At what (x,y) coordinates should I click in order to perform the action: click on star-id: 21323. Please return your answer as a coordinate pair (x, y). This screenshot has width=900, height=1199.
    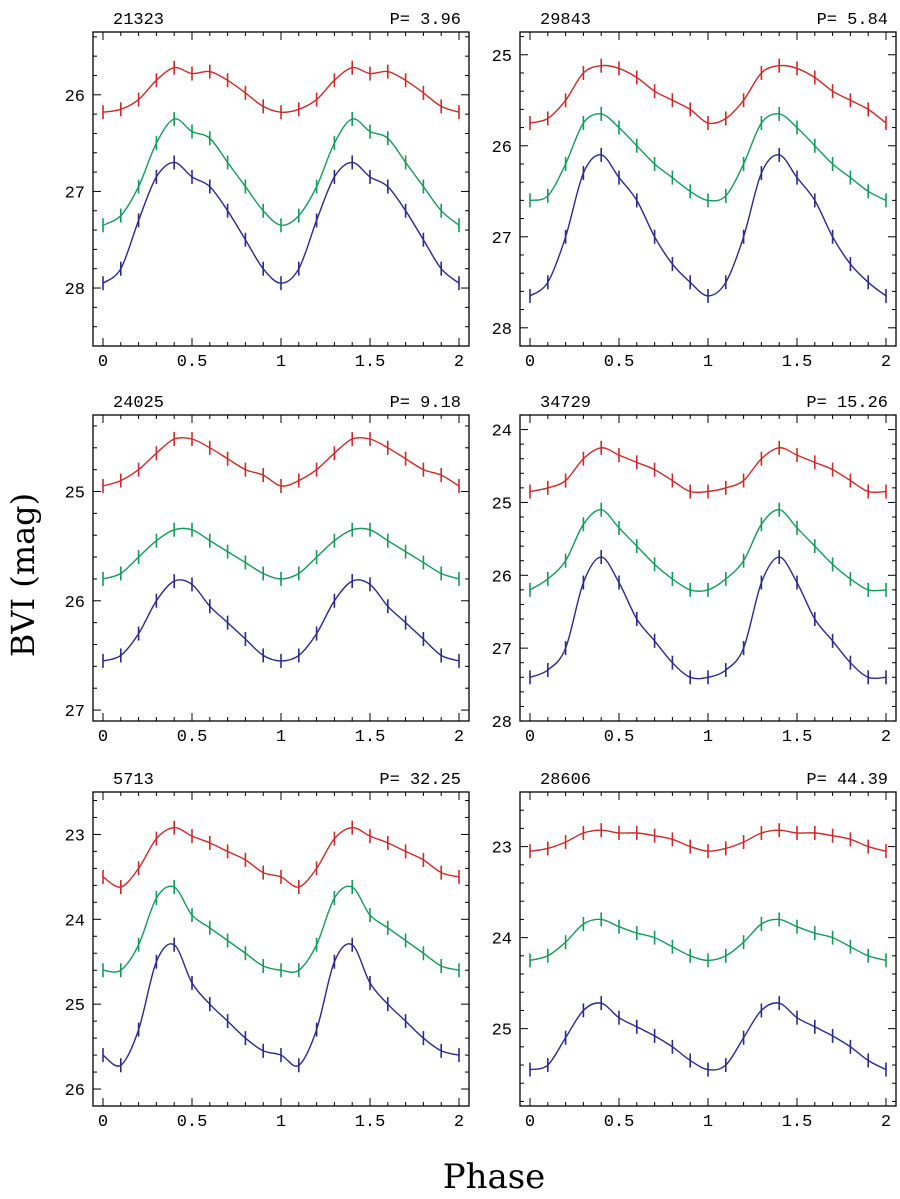
    Looking at the image, I should click on (138, 20).